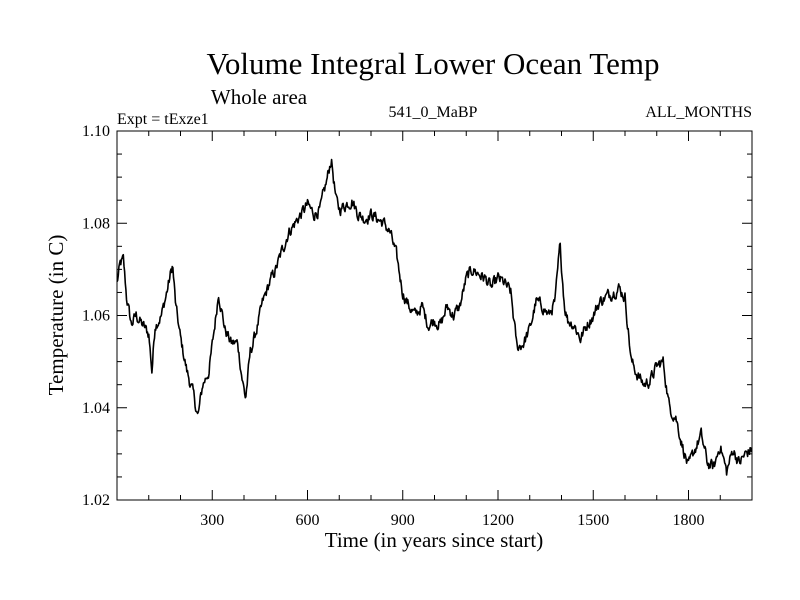 This screenshot has height=600, width=800. Describe the element at coordinates (433, 63) in the screenshot. I see `chart-title: Volume Integral Lower Ocean Temp` at that location.